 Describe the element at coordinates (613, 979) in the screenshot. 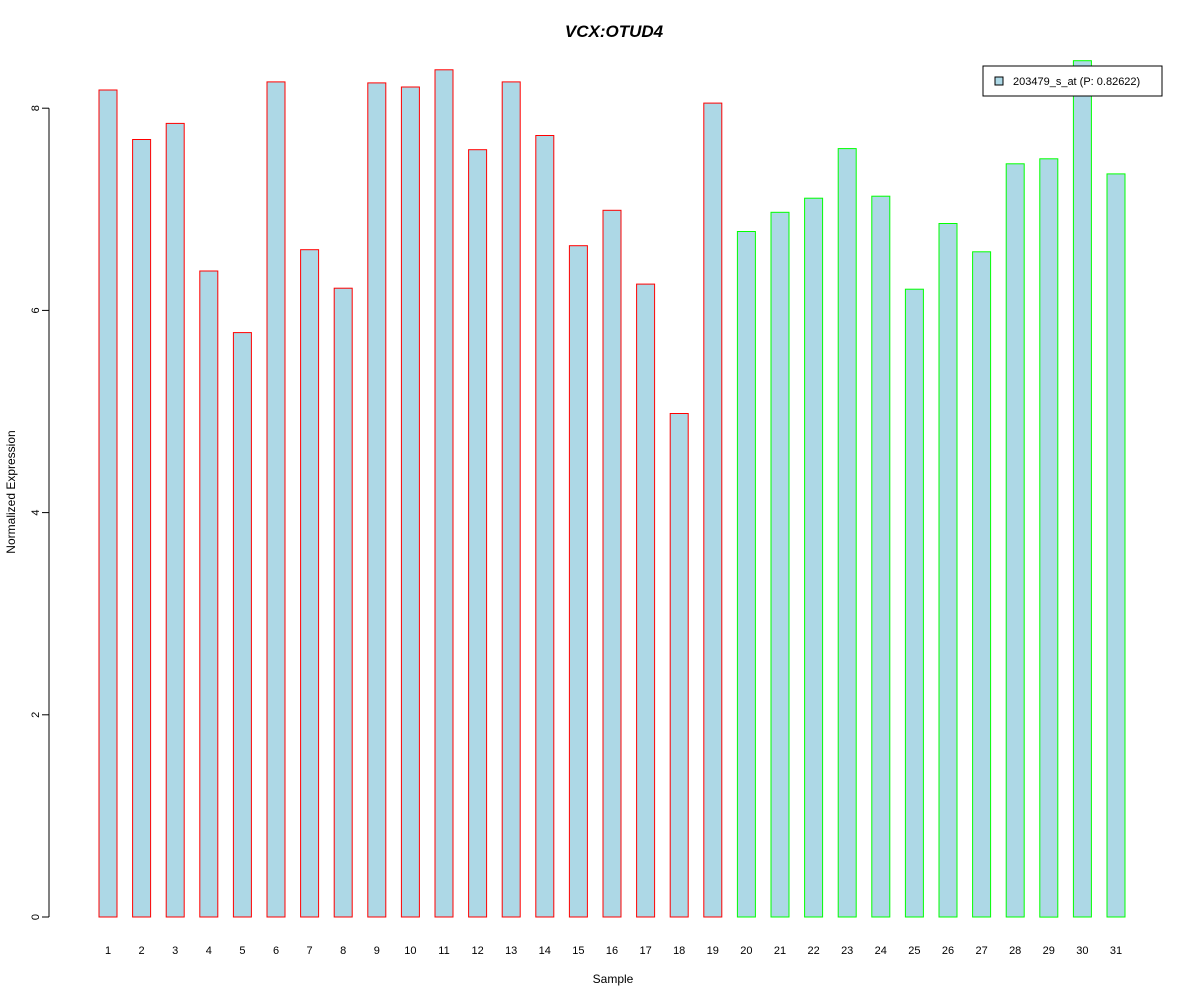

I see `x-axis-label: Sample` at that location.